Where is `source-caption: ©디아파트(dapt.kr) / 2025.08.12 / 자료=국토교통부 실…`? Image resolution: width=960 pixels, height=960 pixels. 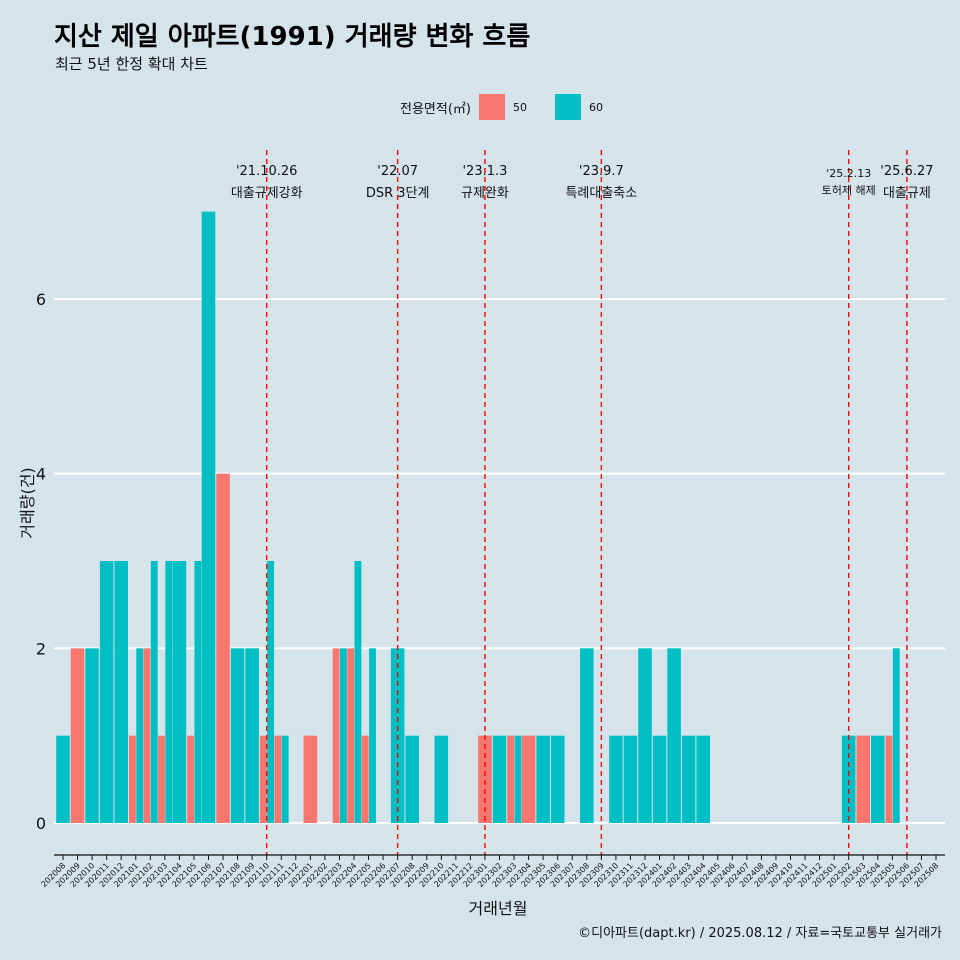
source-caption: ©디아파트(dapt.kr) / 2025.08.12 / 자료=국토교통부 실… is located at coordinates (760, 933).